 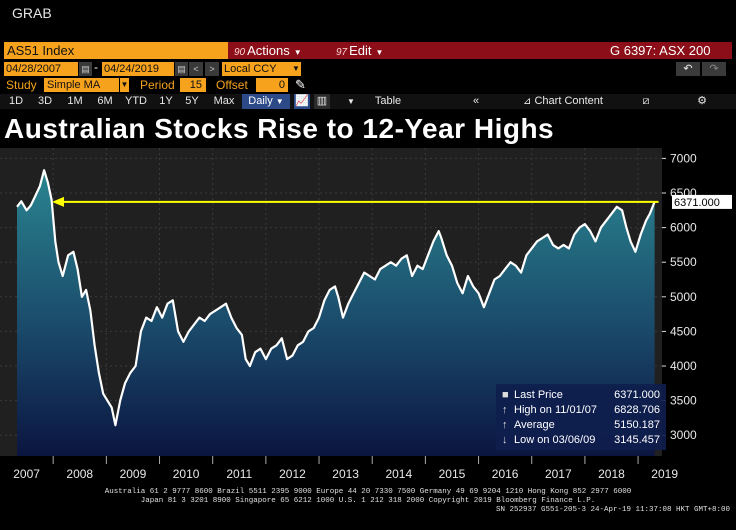 I want to click on x-tick-label: 2013, so click(x=345, y=474).